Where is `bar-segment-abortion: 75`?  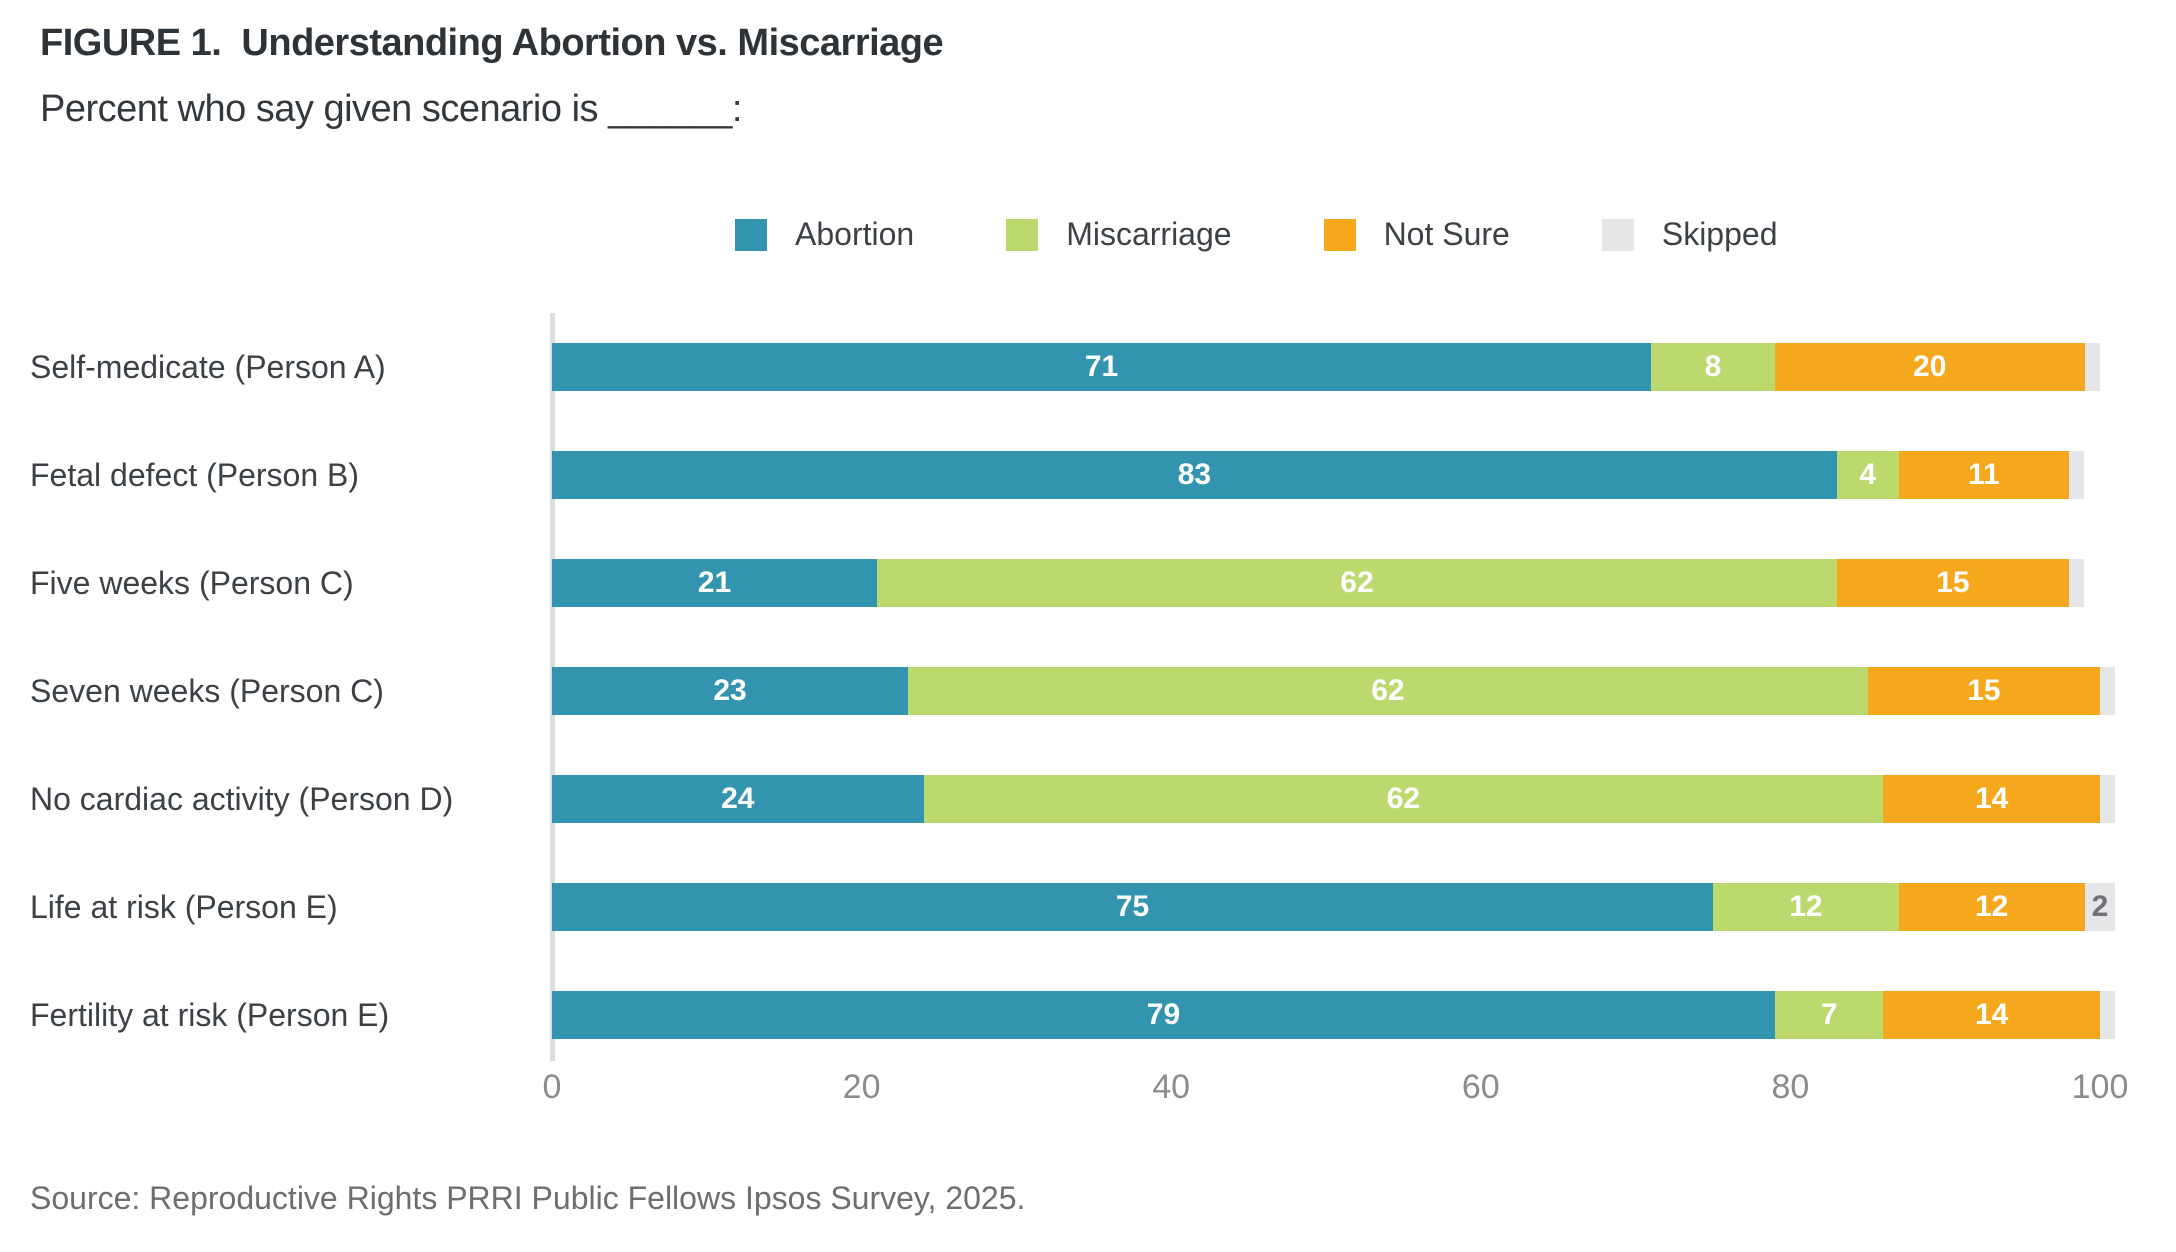
bar-segment-abortion: 75 is located at coordinates (1132, 907).